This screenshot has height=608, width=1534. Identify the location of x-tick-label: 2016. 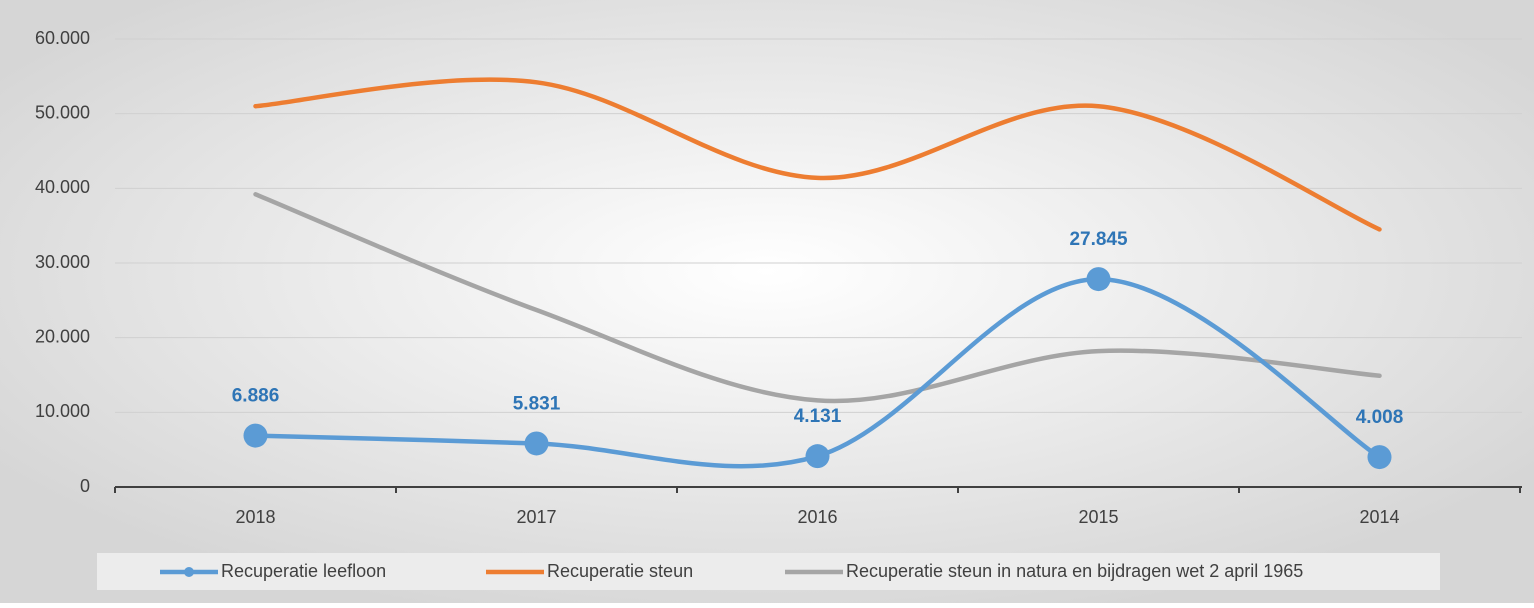
(817, 517).